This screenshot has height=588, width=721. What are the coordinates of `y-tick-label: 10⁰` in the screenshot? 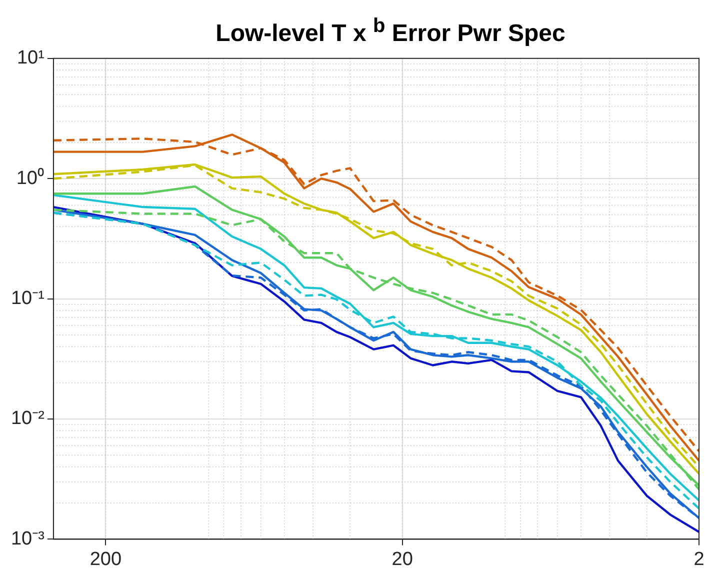 It's located at (30, 177).